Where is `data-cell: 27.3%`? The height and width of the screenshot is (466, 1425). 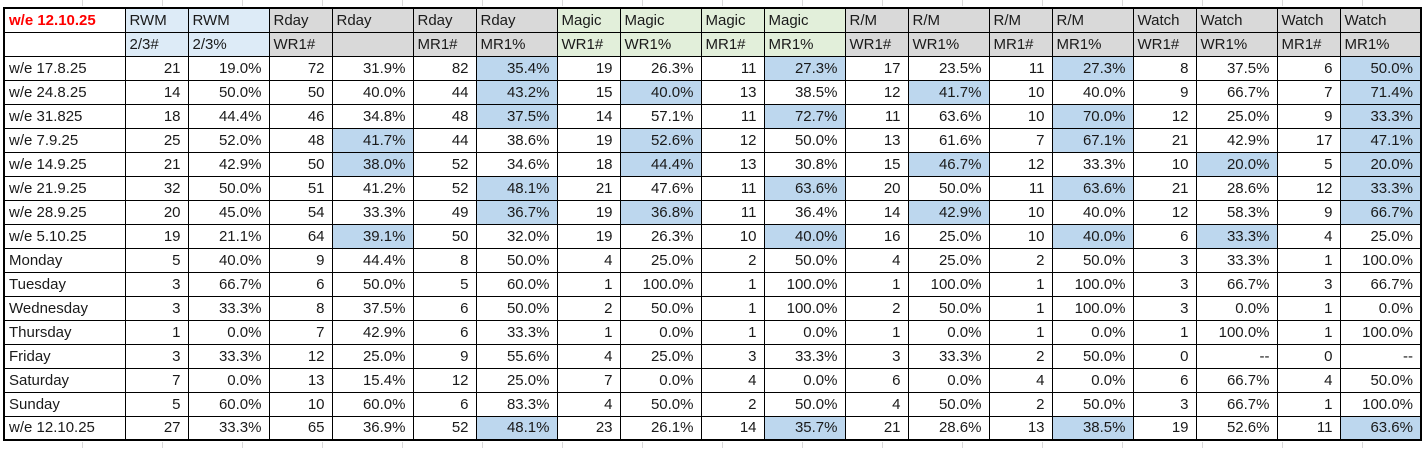 data-cell: 27.3% is located at coordinates (804, 68).